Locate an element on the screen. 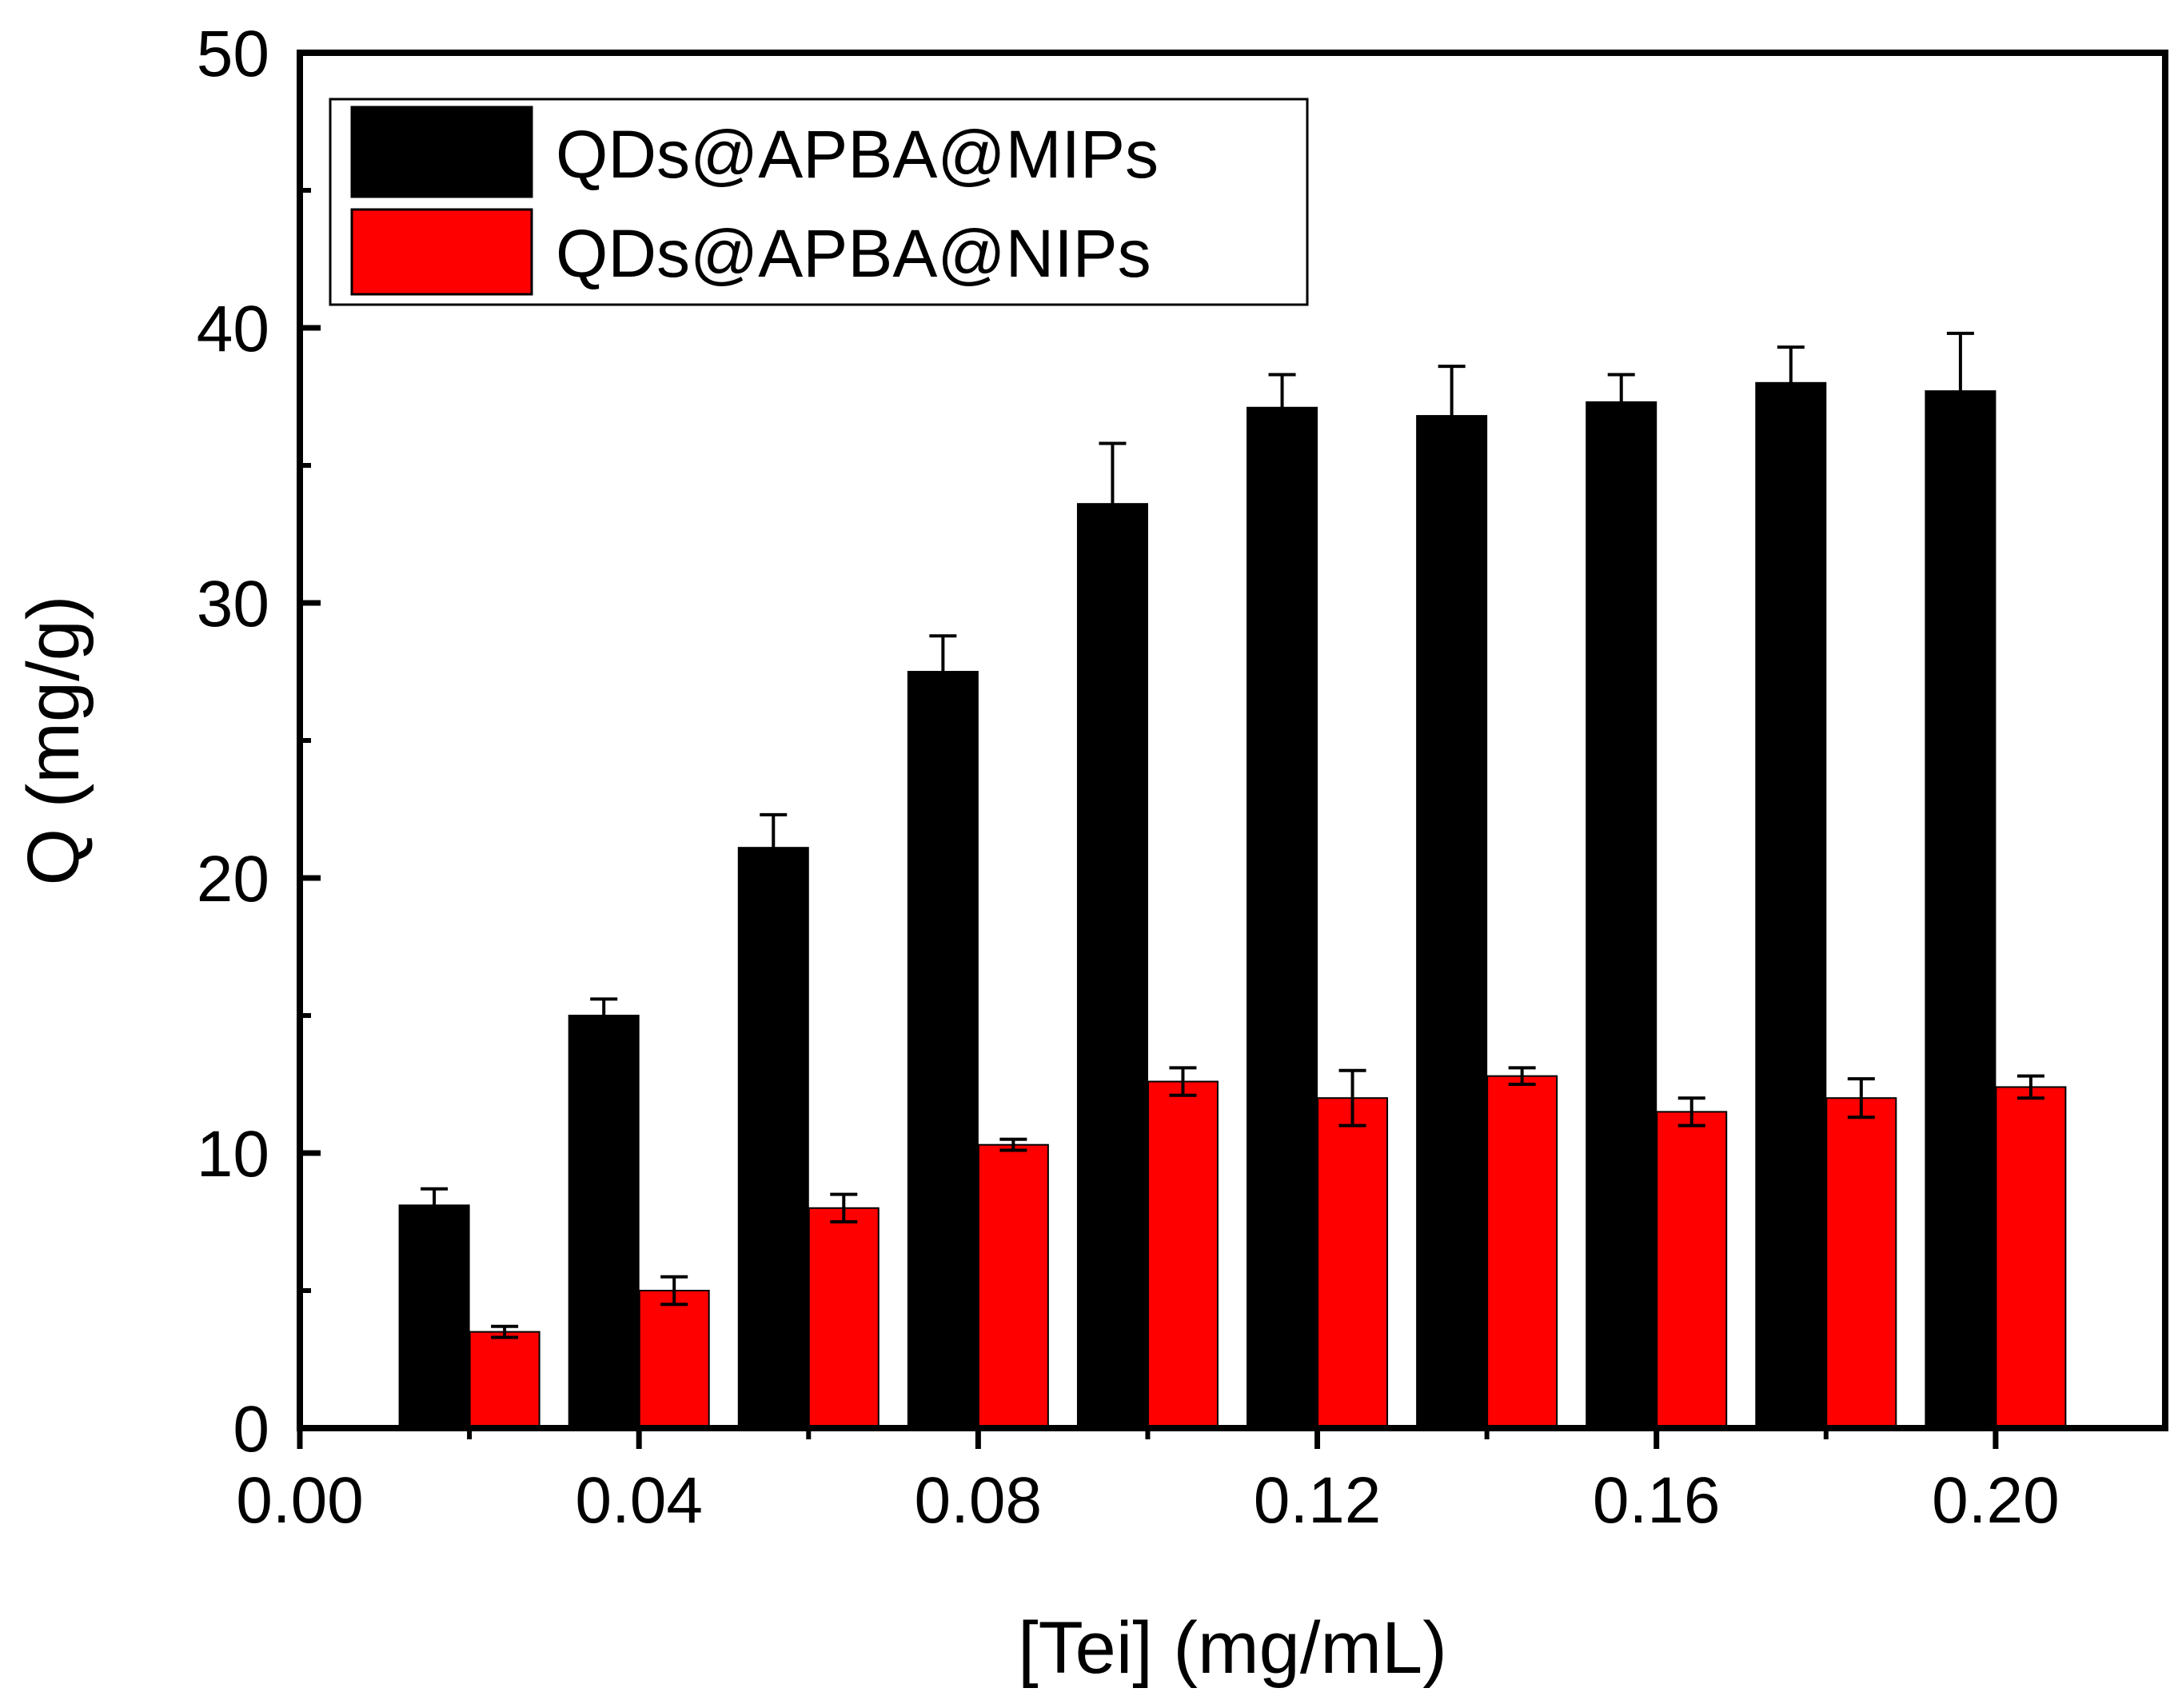 Image resolution: width=2174 pixels, height=1708 pixels. legend-label-mips: QDs@APBA@MIPs is located at coordinates (857, 154).